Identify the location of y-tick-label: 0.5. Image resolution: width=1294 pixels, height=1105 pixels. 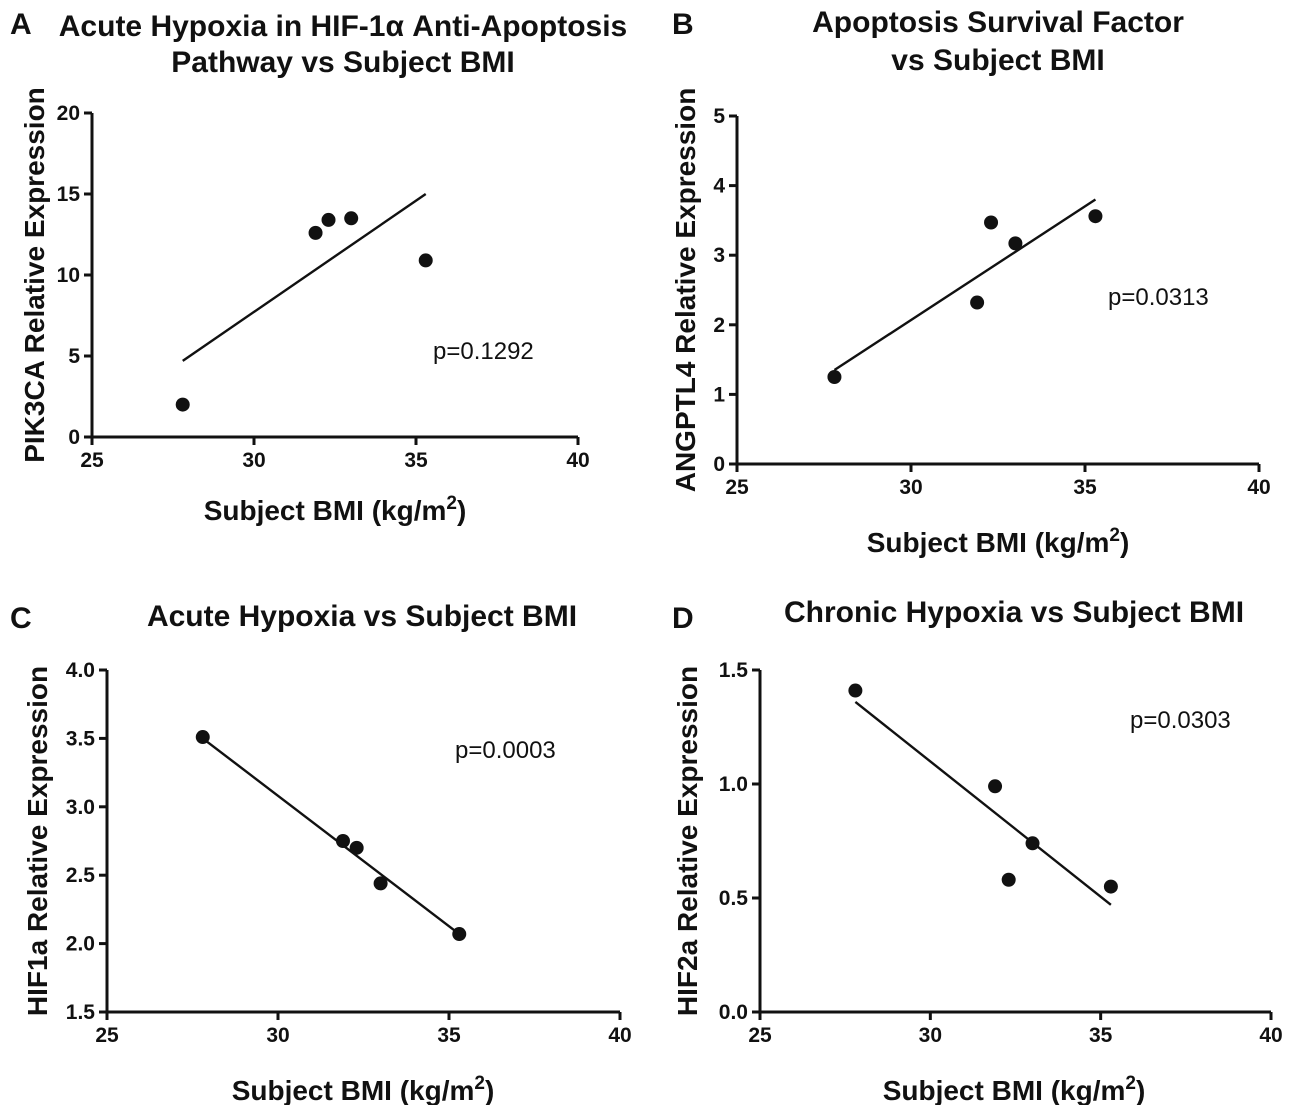
(734, 898).